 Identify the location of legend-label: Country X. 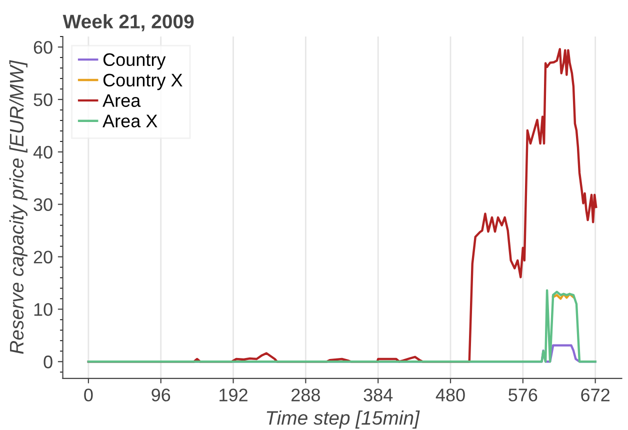
(142, 82).